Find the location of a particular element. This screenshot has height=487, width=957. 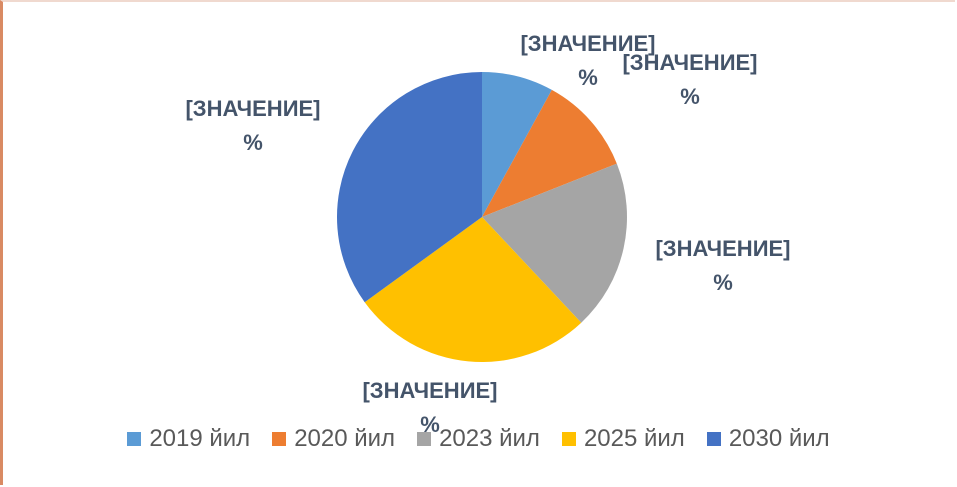

legend: 2019 йил 2020 йил 2023 йил 2025 йил 2030 йил is located at coordinates (478, 439).